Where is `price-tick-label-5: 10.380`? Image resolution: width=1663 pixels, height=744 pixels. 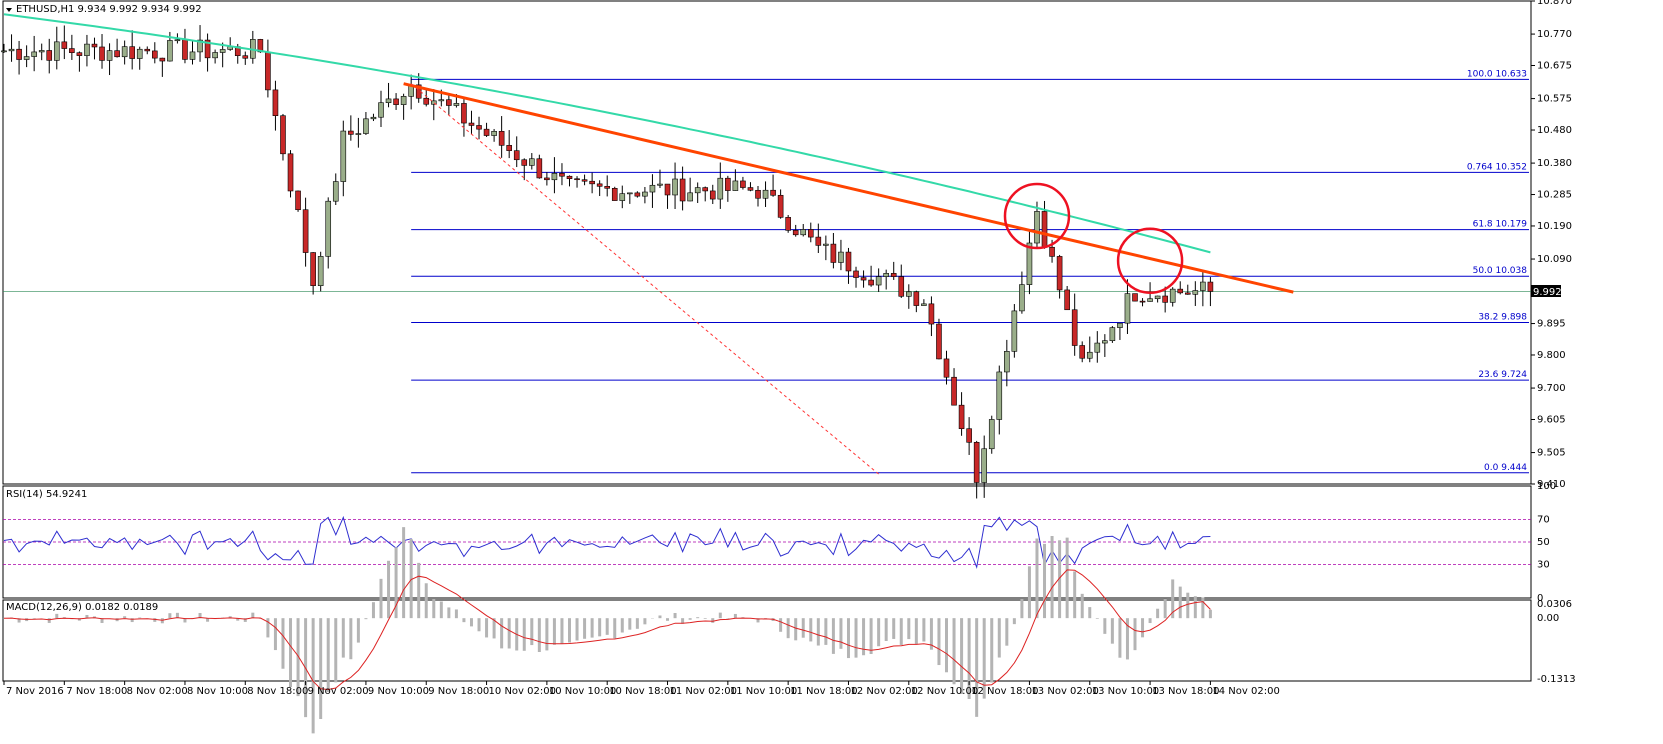
price-tick-label-5: 10.380 is located at coordinates (1554, 163).